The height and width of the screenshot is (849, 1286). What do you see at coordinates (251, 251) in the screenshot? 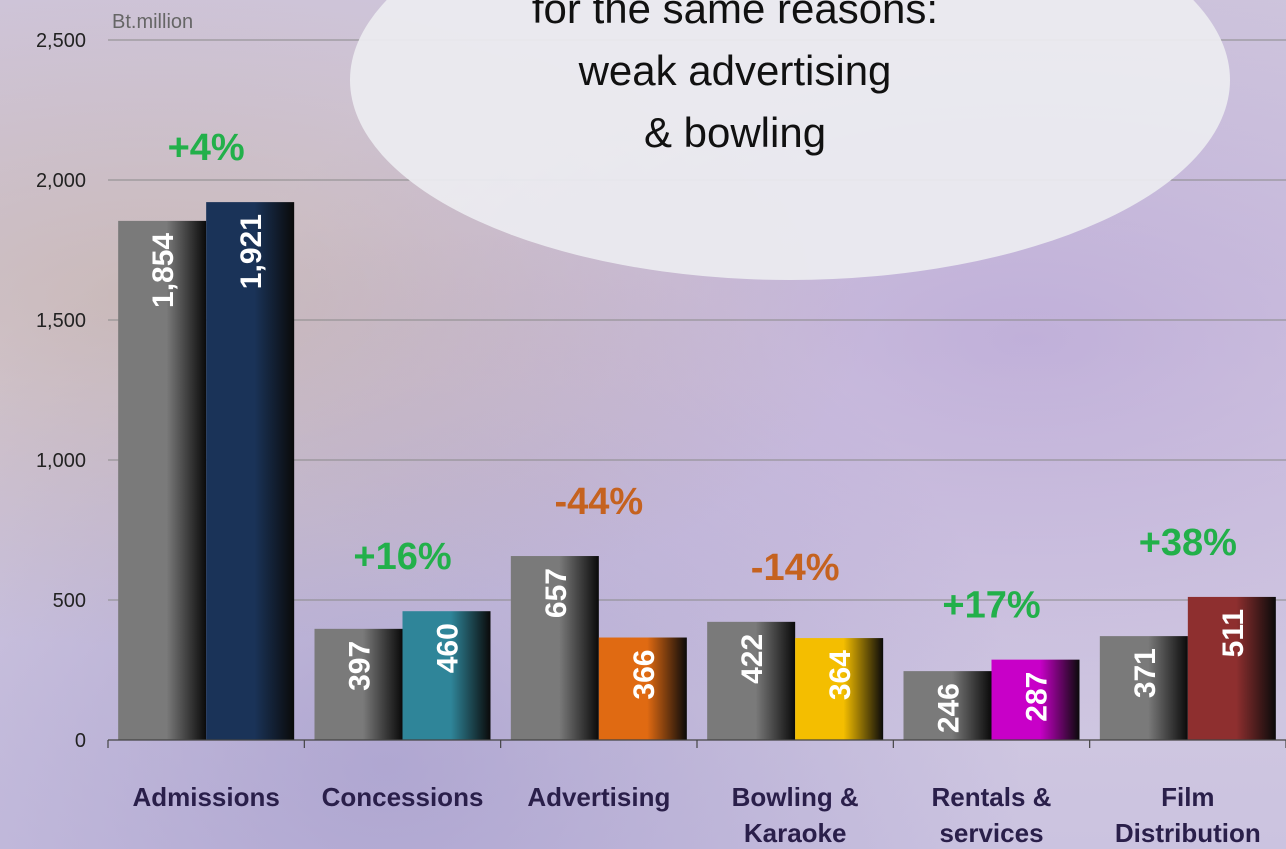
I see `bar-value-label: 1,921` at bounding box center [251, 251].